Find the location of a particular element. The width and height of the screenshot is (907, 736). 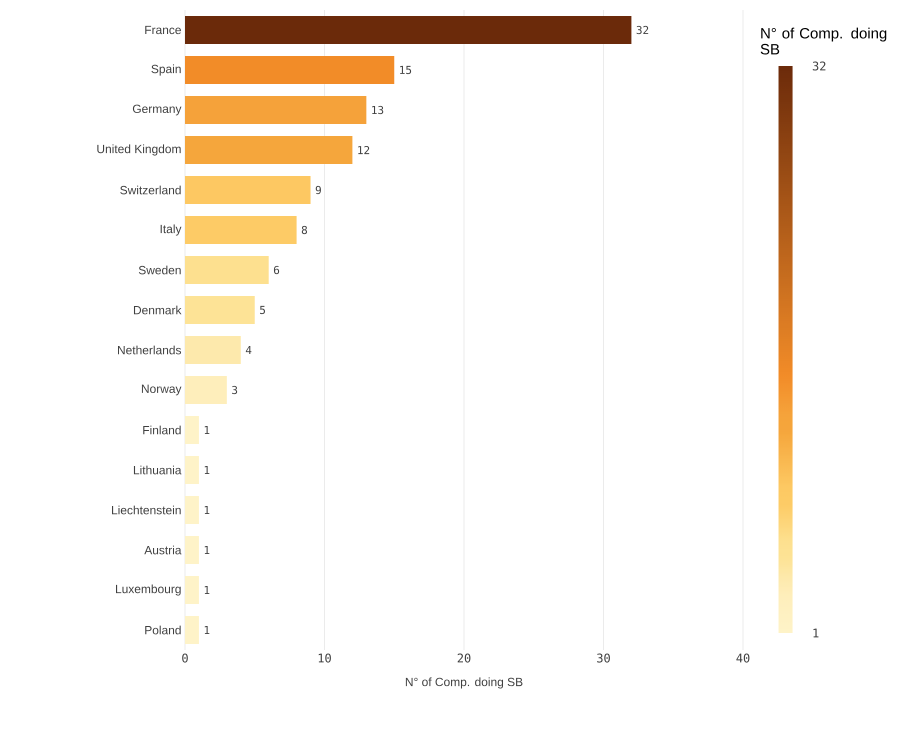

data-label: 4 is located at coordinates (249, 350).